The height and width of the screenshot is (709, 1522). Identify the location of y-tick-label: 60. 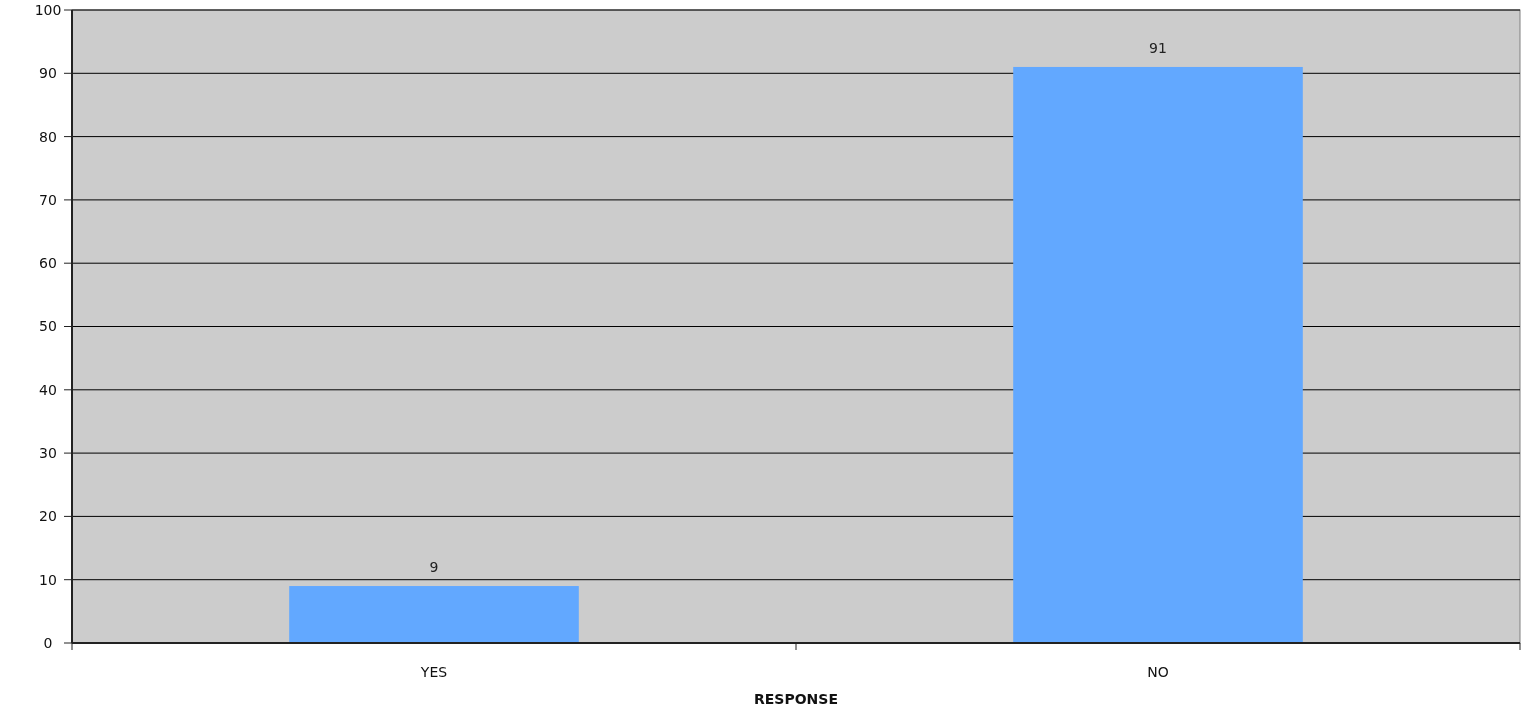
(48, 263).